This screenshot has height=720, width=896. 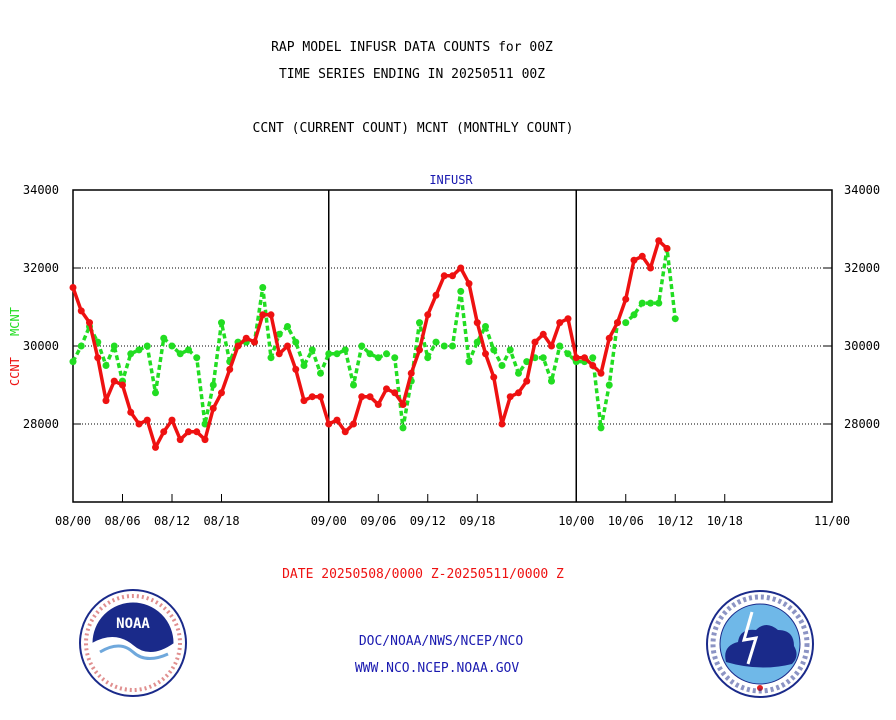 What do you see at coordinates (41, 346) in the screenshot?
I see `y-tick-label-left: 30000` at bounding box center [41, 346].